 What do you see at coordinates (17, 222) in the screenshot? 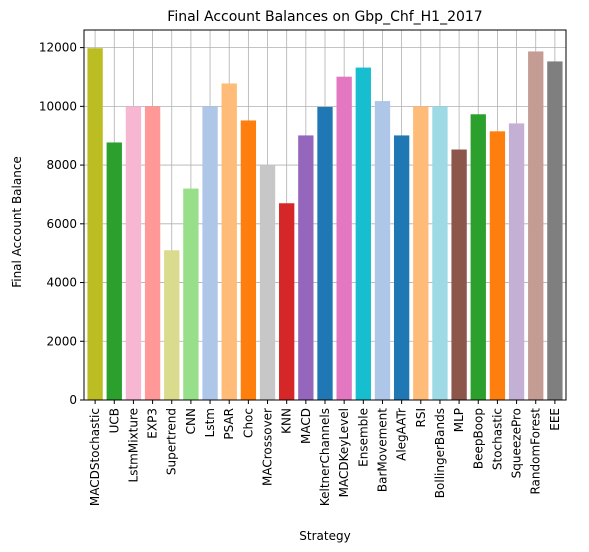
I see `y-axis-label: Final Account Balance` at bounding box center [17, 222].